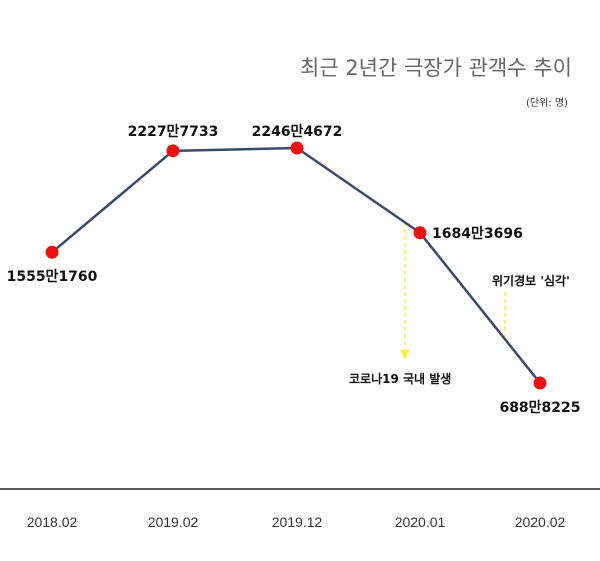  What do you see at coordinates (297, 148) in the screenshot?
I see `data-point-2019.12` at bounding box center [297, 148].